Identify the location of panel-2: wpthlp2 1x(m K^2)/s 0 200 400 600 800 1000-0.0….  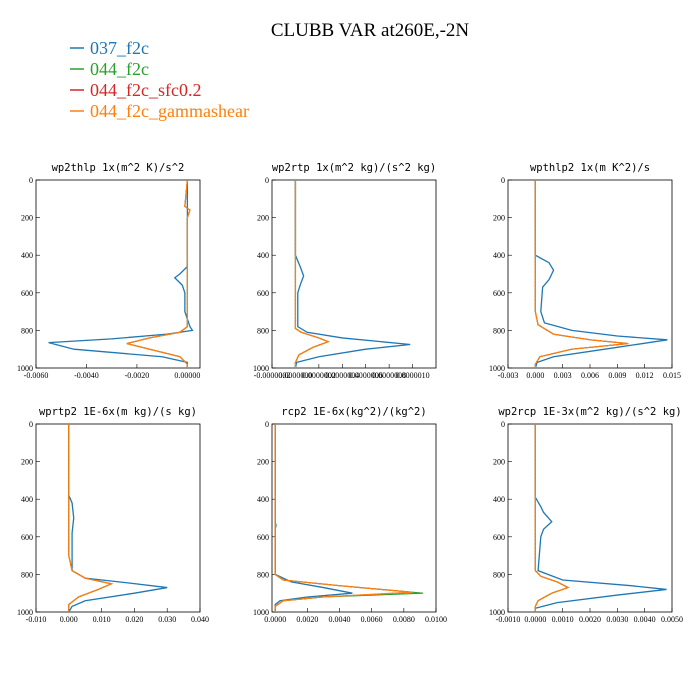
(585, 271).